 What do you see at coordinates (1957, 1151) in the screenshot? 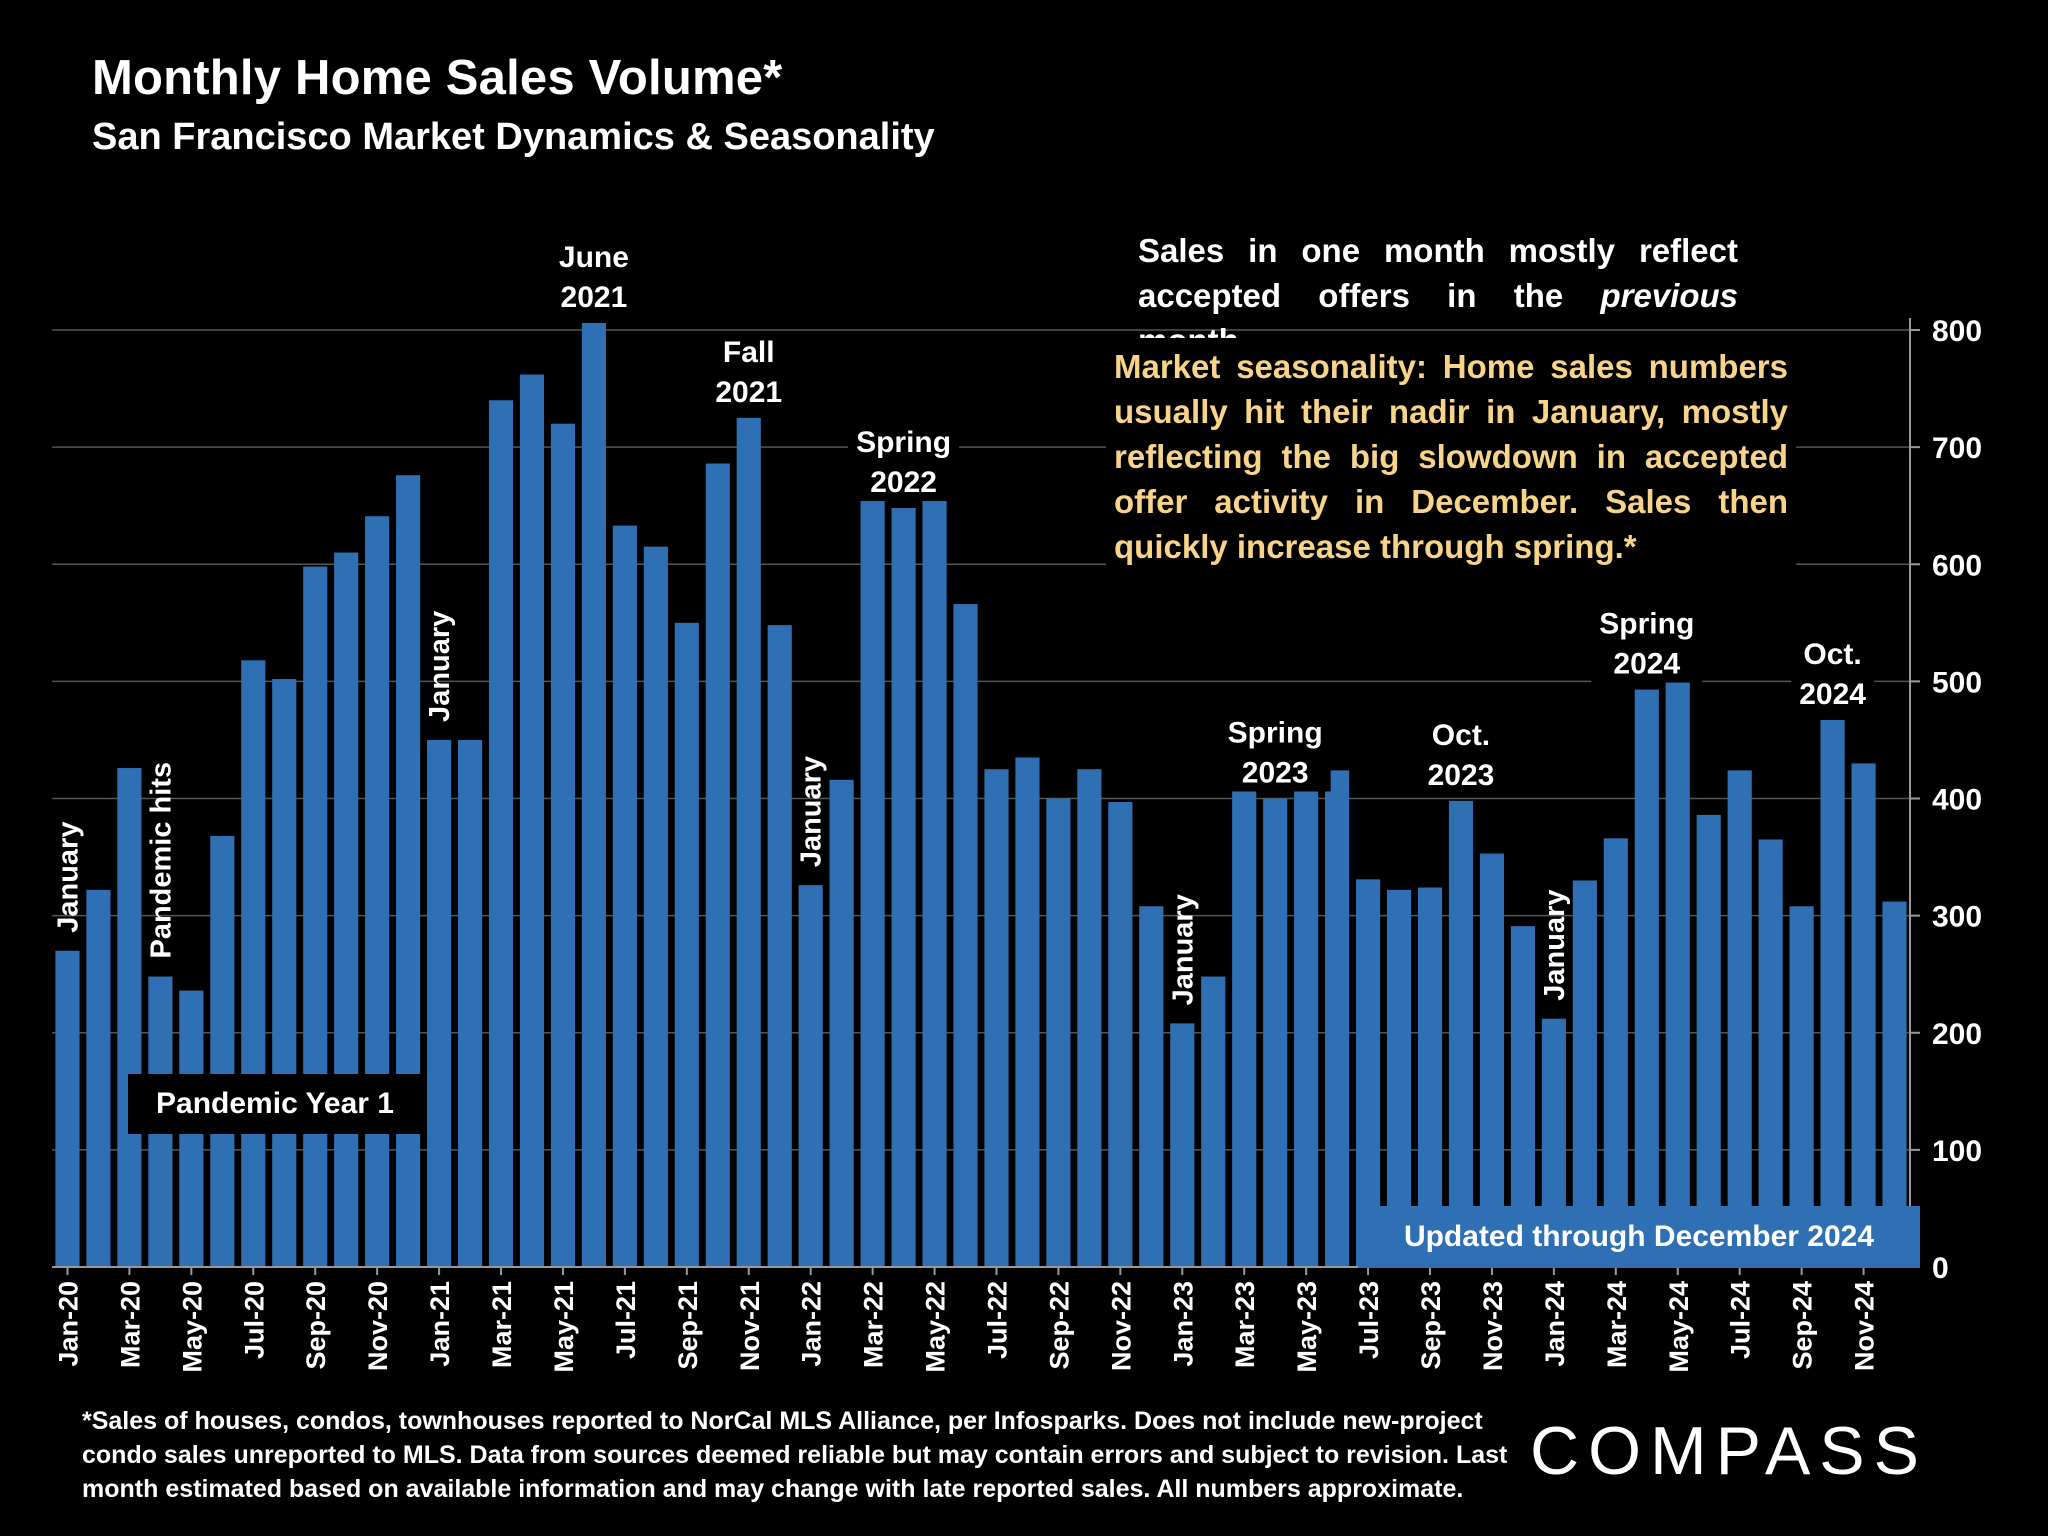
I see `y-tick-label: 100` at bounding box center [1957, 1151].